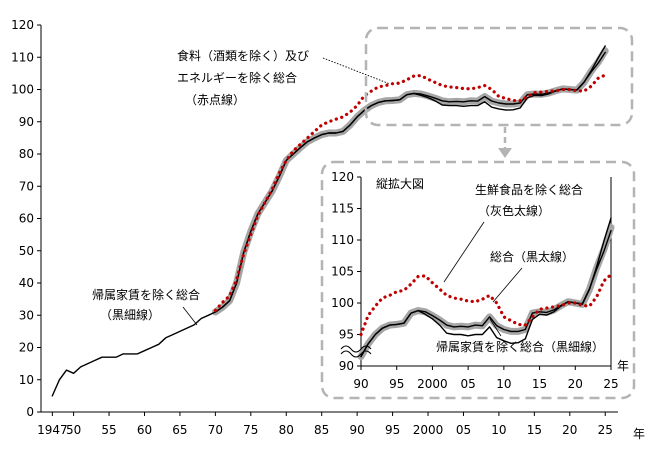 This screenshot has width=651, height=451. I want to click on annotation-inset-imputed: 帰属家賃を除く総合（黒細線）, so click(520, 346).